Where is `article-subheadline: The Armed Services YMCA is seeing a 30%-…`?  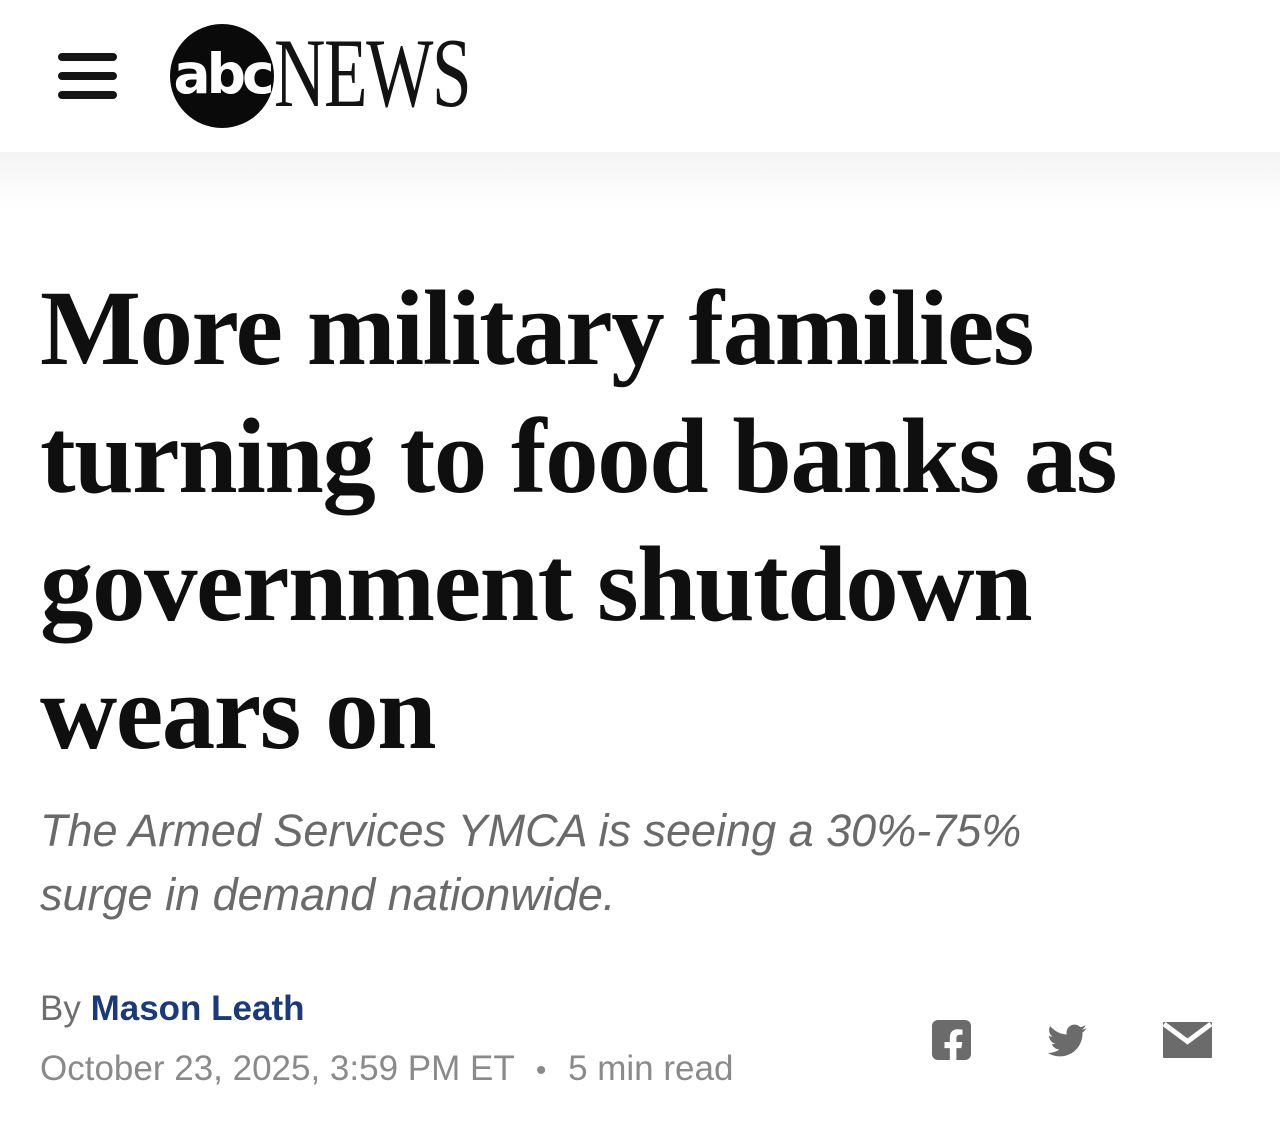 article-subheadline: The Armed Services YMCA is seeing a 30%-… is located at coordinates (640, 863).